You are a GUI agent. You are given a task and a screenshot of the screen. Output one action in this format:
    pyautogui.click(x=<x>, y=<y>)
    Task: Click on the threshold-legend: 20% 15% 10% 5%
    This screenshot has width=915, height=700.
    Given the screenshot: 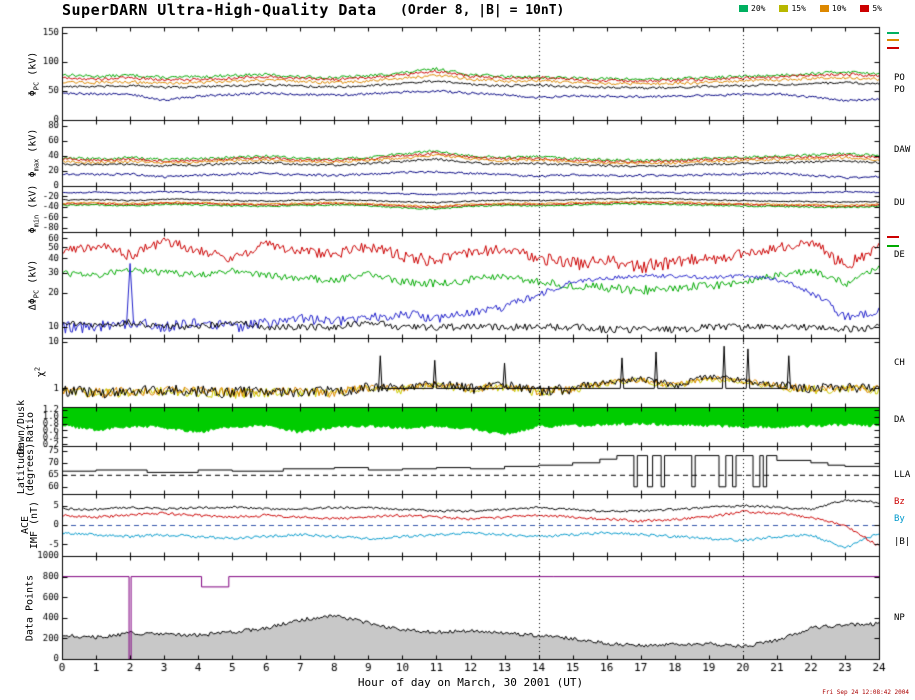 What is the action you would take?
    pyautogui.click(x=751, y=8)
    